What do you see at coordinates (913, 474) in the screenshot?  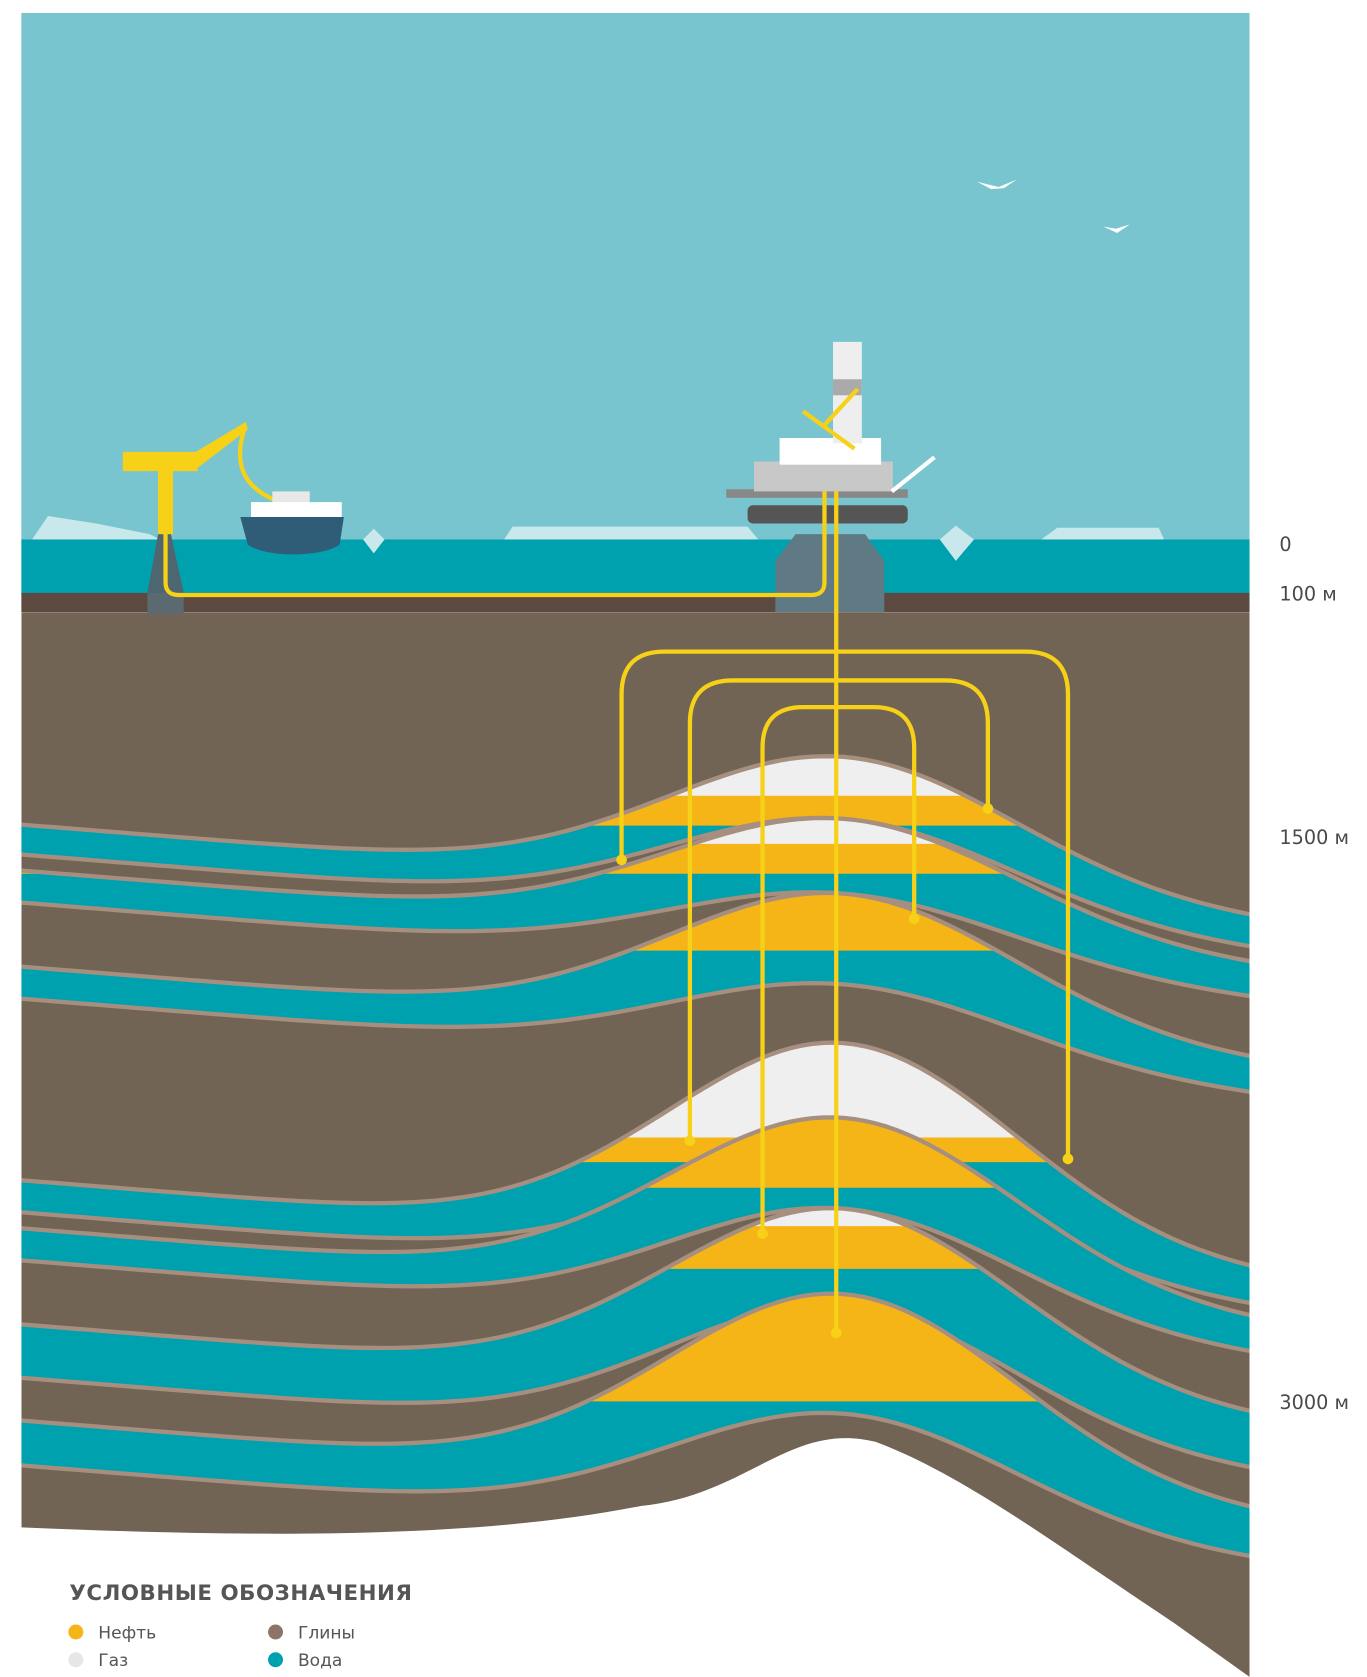 I see `flare-boom` at bounding box center [913, 474].